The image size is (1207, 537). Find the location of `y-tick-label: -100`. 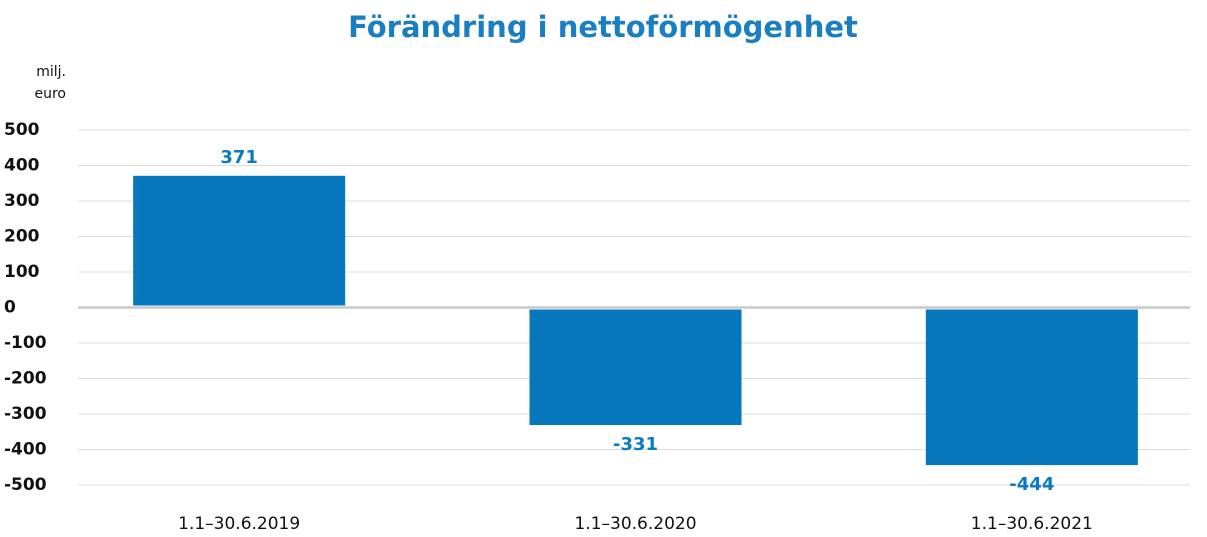

y-tick-label: -100 is located at coordinates (25, 343).